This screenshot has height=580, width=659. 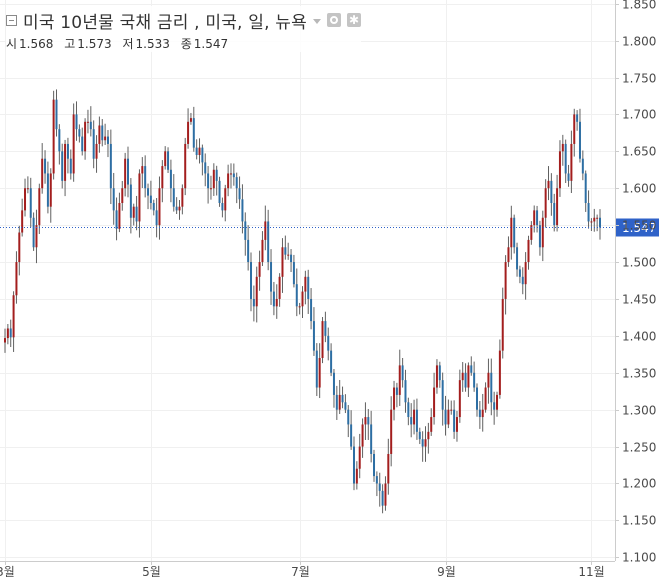 What do you see at coordinates (334, 20) in the screenshot?
I see `eye-icon` at bounding box center [334, 20].